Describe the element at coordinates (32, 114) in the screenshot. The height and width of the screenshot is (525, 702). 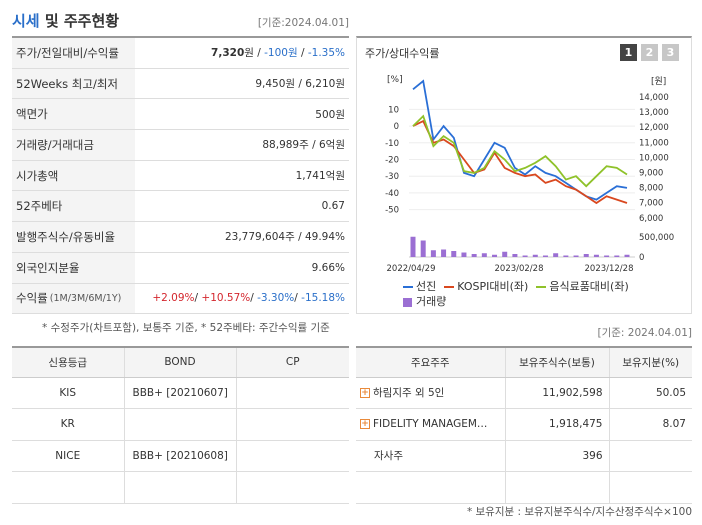
I see `summary-label-text: 액면가` at that location.